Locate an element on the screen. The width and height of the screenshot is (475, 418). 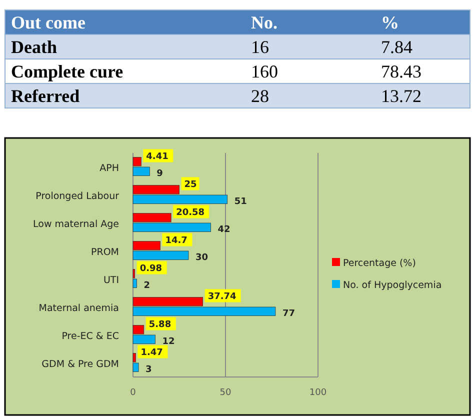
data-label: 77 is located at coordinates (288, 313).